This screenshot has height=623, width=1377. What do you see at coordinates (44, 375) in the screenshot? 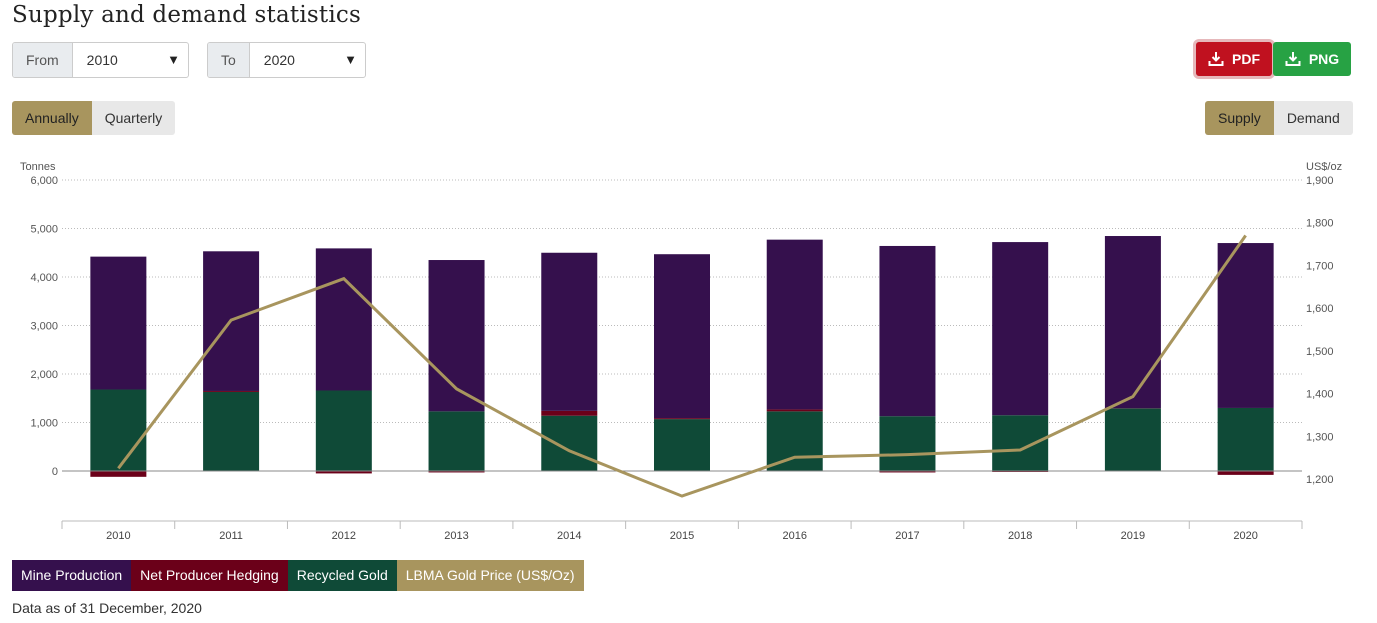
I see `y-left-tick-label: 2,000` at bounding box center [44, 375].